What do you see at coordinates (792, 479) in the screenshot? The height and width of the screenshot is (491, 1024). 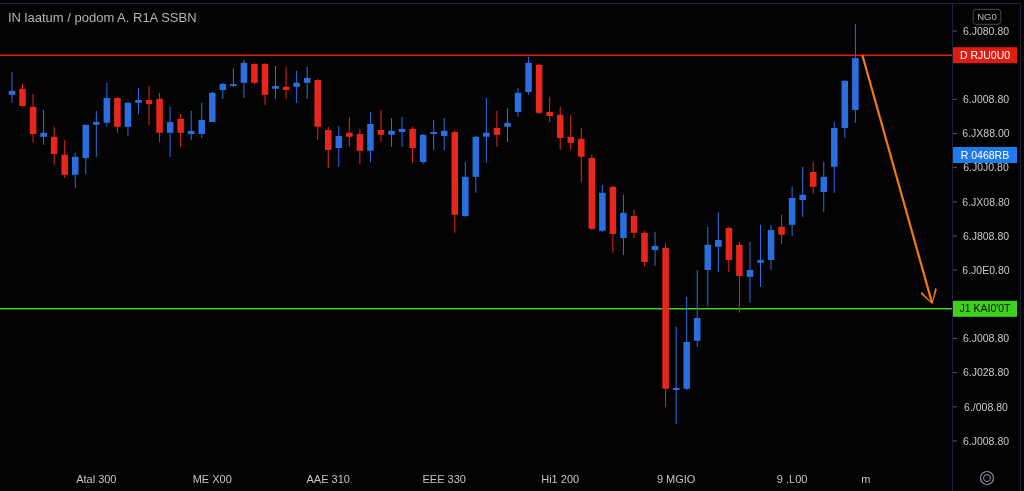 I see `x-tick-label: 9 .L00` at bounding box center [792, 479].